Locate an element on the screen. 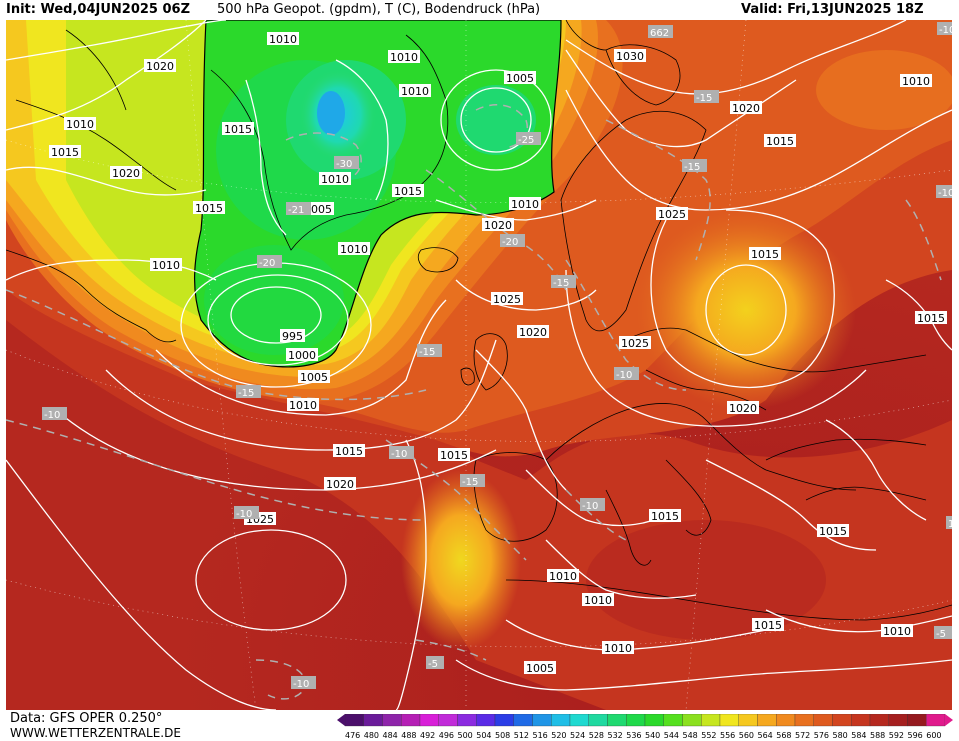  isobar-label-text: 1005 is located at coordinates (314, 377).